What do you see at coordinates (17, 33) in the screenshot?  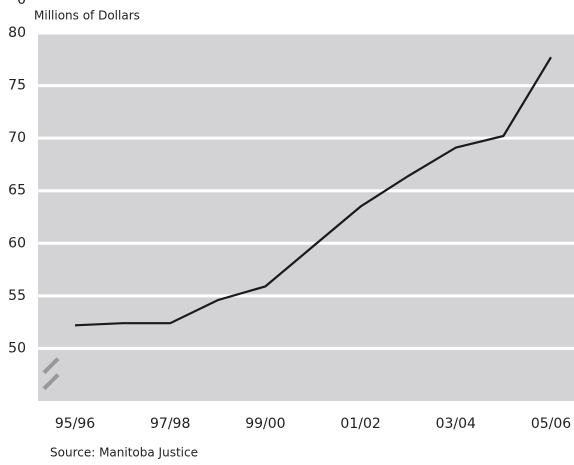 I see `y-tick-label: 80` at bounding box center [17, 33].